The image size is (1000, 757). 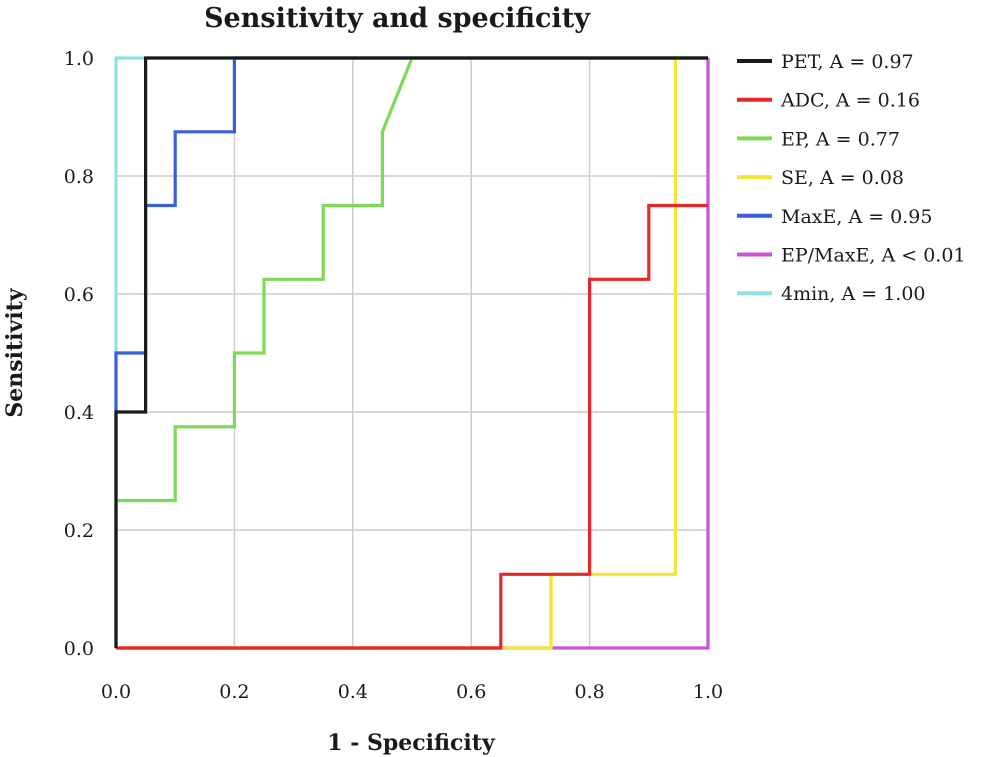 What do you see at coordinates (397, 18) in the screenshot?
I see `chart-title: Sensitivity and specificity` at bounding box center [397, 18].